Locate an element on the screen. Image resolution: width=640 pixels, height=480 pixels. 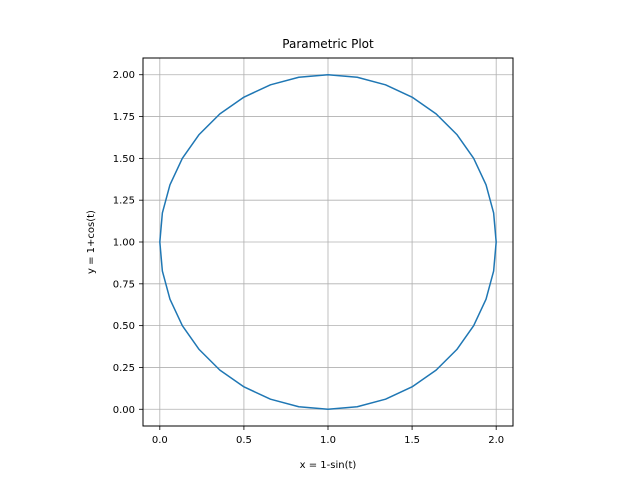
x-axis-ticks: 0.0 0.5 1.0 1.5 2.0 is located at coordinates (328, 436).